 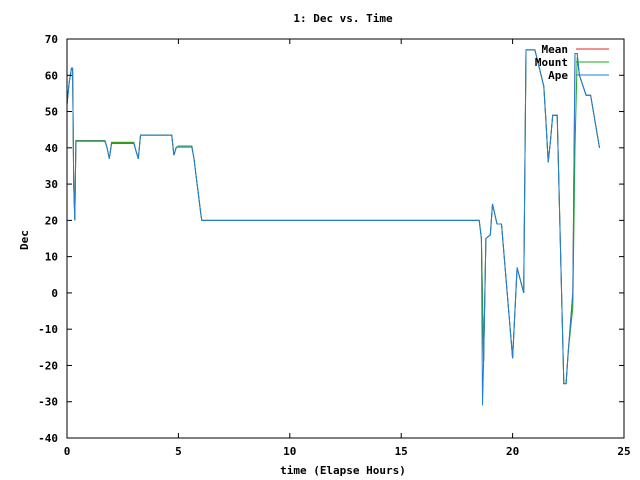 I want to click on y-tick-label: 30, so click(x=51, y=184).